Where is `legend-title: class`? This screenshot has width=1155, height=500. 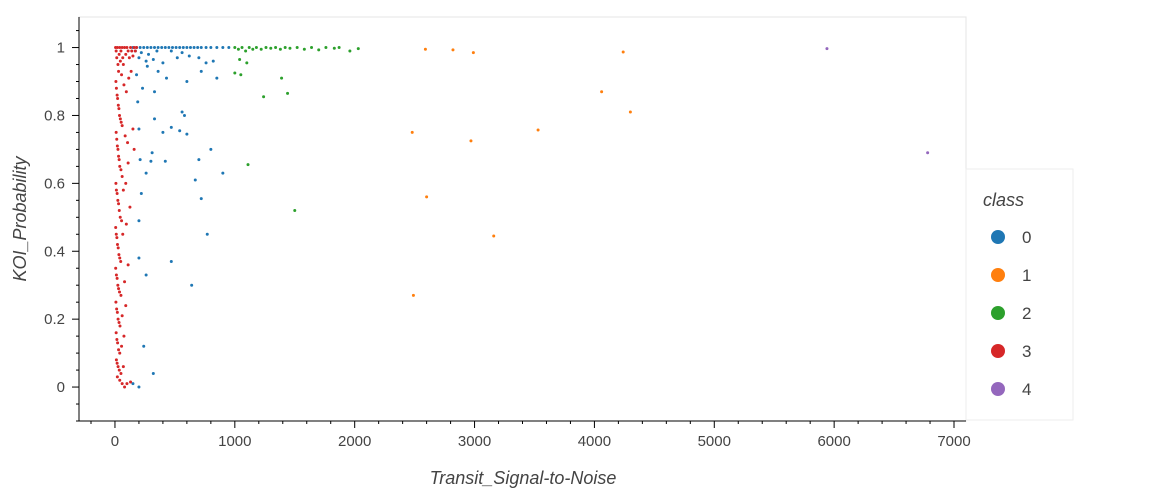
legend-title: class is located at coordinates (1003, 200).